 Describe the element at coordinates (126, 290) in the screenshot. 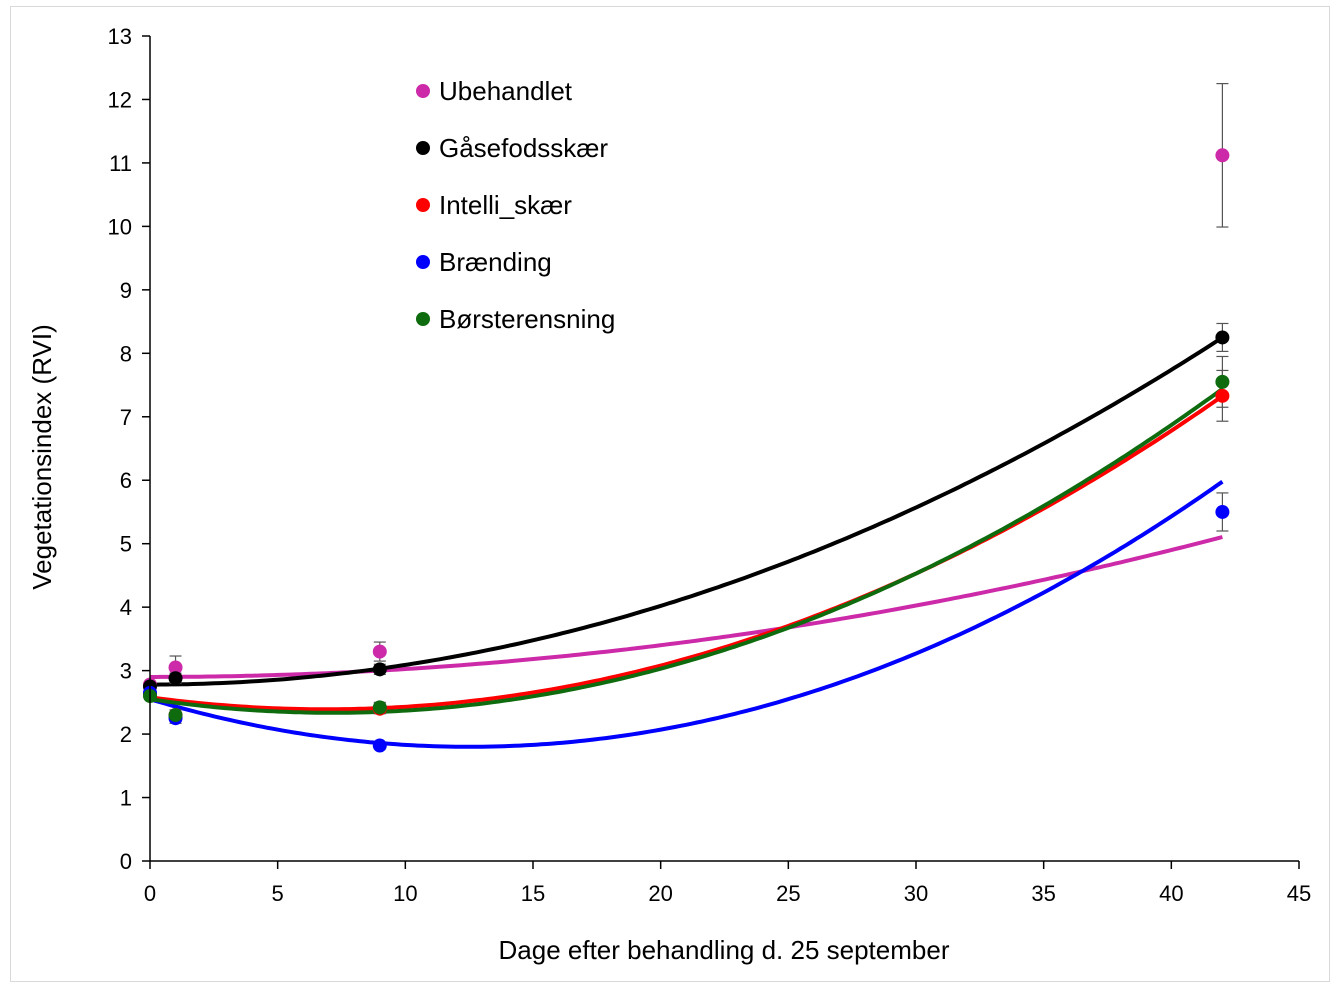

I see `y-tick-label-9: 9` at that location.